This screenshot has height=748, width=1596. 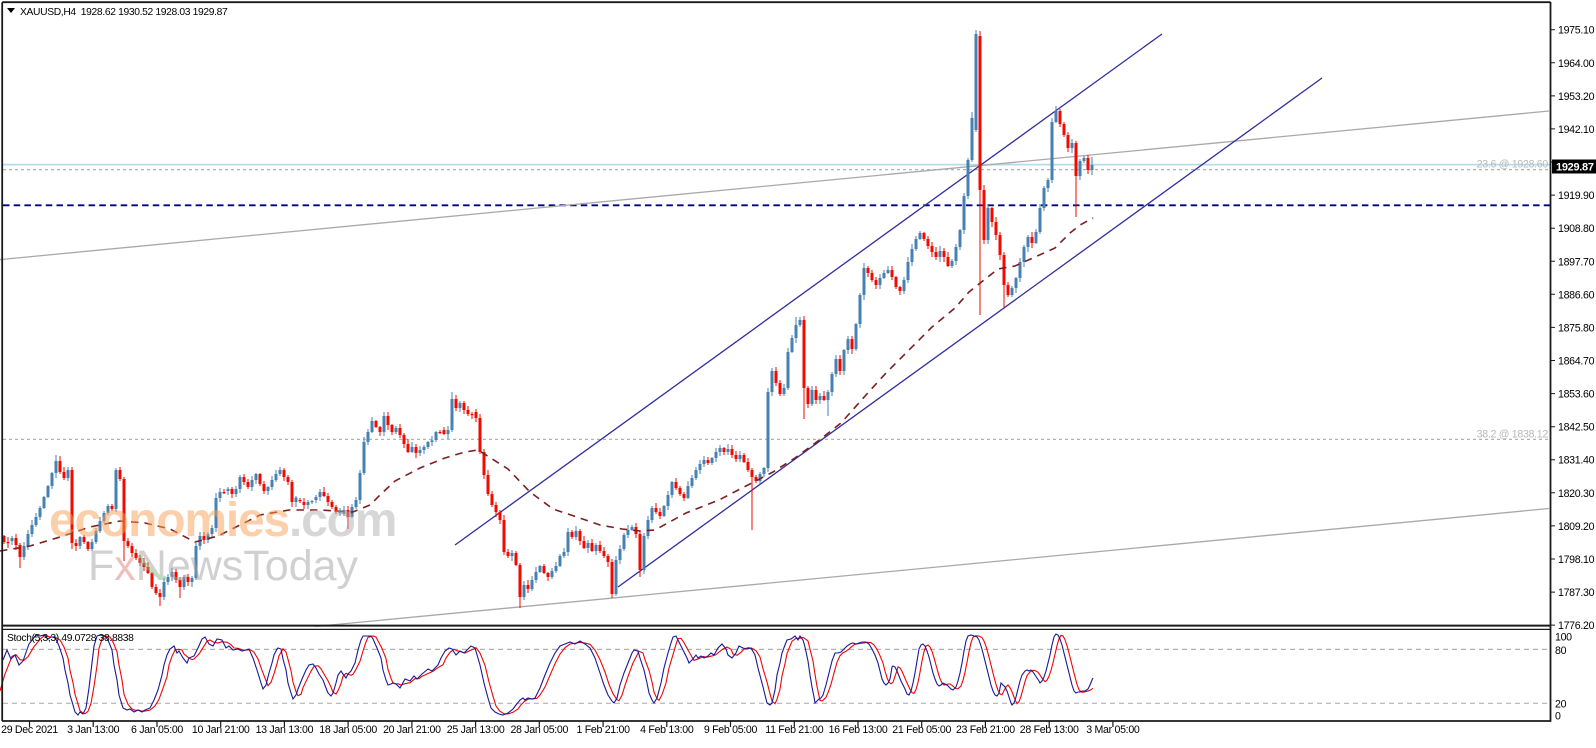 I want to click on svg-text: 1942.10, so click(x=1576, y=130).